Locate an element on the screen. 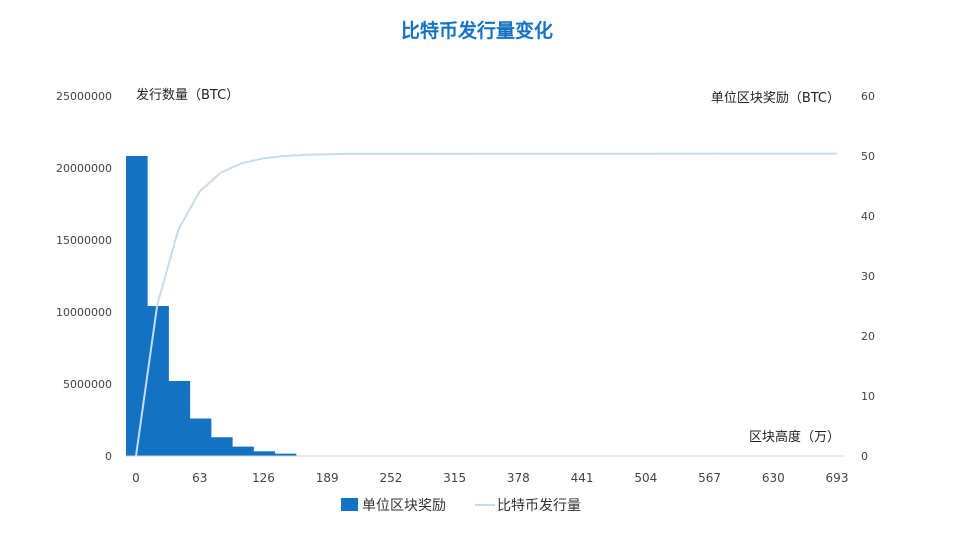 This screenshot has width=954, height=540. x-tick-label: 189 is located at coordinates (327, 478).